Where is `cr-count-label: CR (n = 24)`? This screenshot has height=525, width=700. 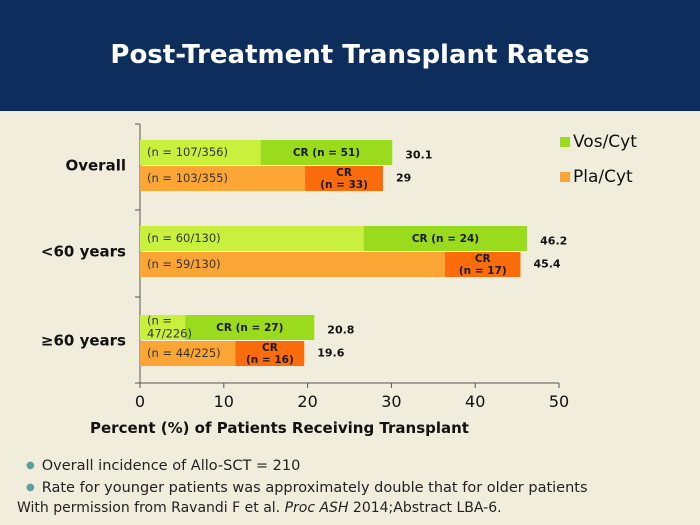
cr-count-label: CR (n = 24) is located at coordinates (445, 239).